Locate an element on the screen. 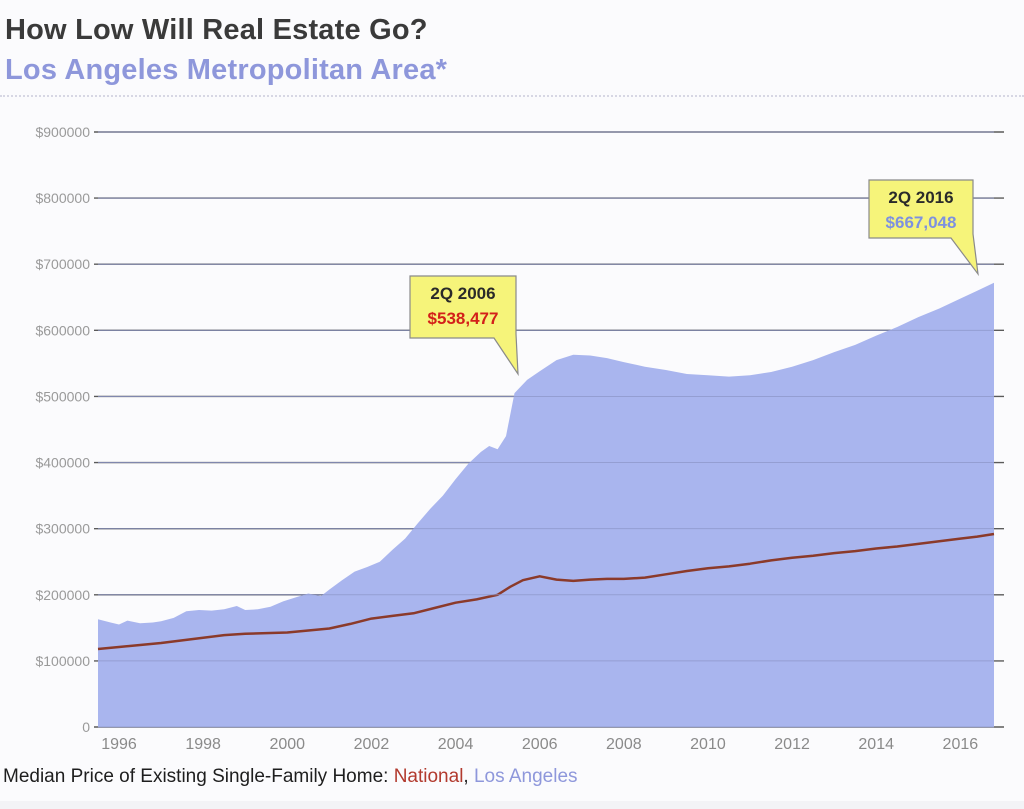  x-tick-label: 2000 is located at coordinates (287, 744).